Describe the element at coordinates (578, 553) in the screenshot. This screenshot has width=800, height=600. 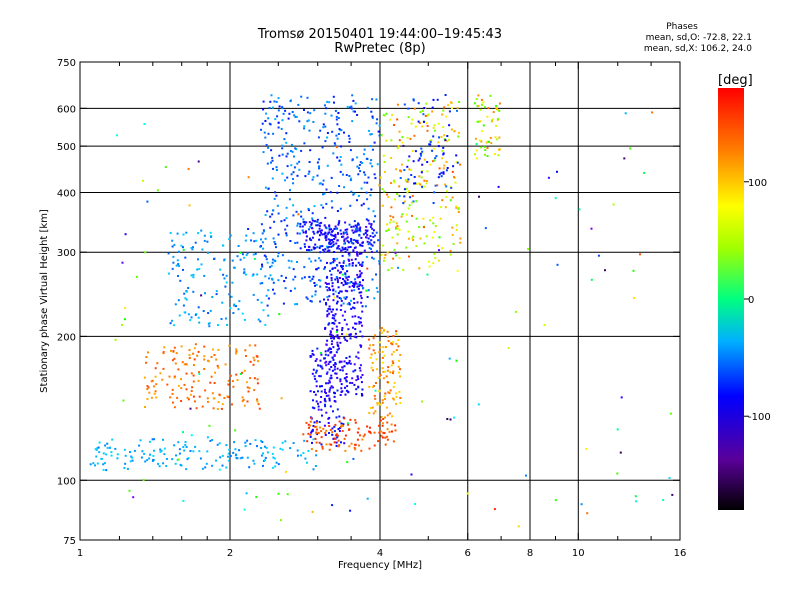
I see `x-tick-label: 10` at that location.